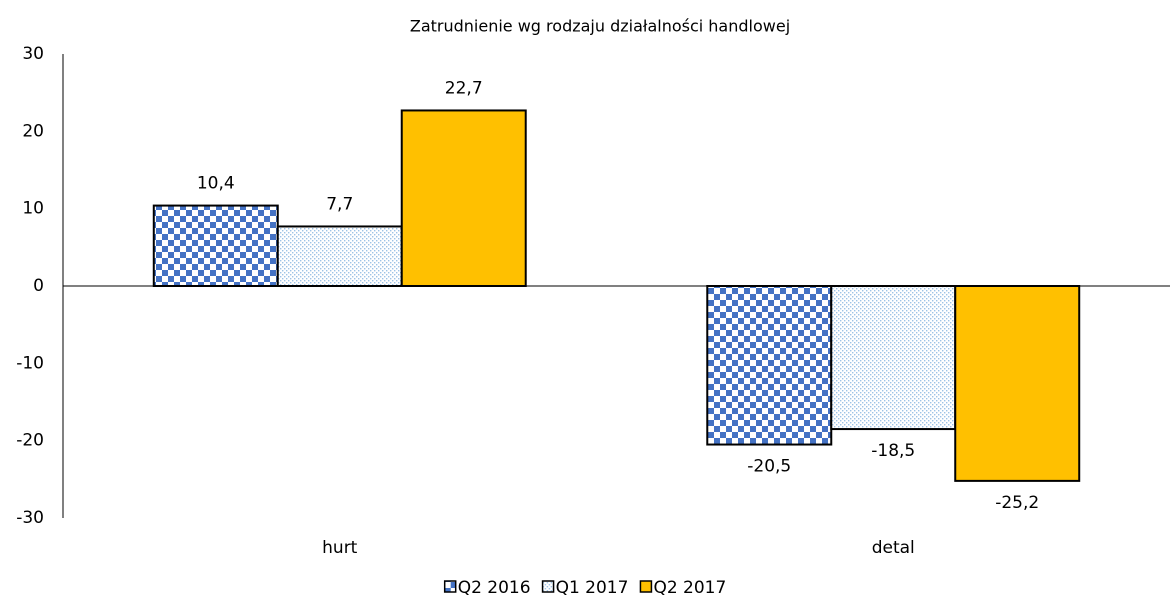 This screenshot has height=600, width=1171. What do you see at coordinates (689, 588) in the screenshot?
I see `legend-label: Q2 2017` at bounding box center [689, 588].